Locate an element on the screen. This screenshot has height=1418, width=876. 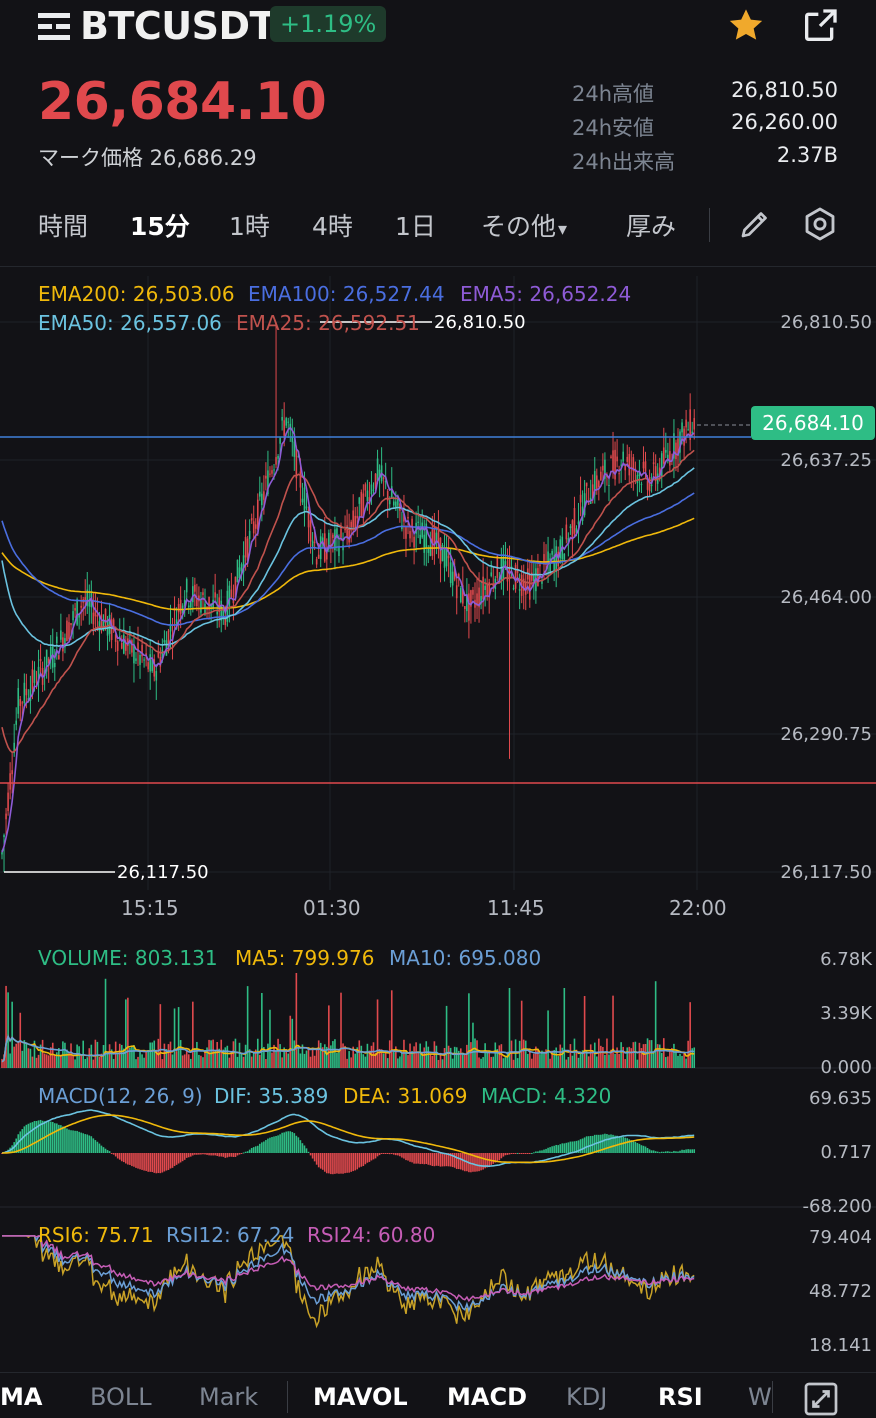
time-axis-label: 01:30 is located at coordinates (332, 908).